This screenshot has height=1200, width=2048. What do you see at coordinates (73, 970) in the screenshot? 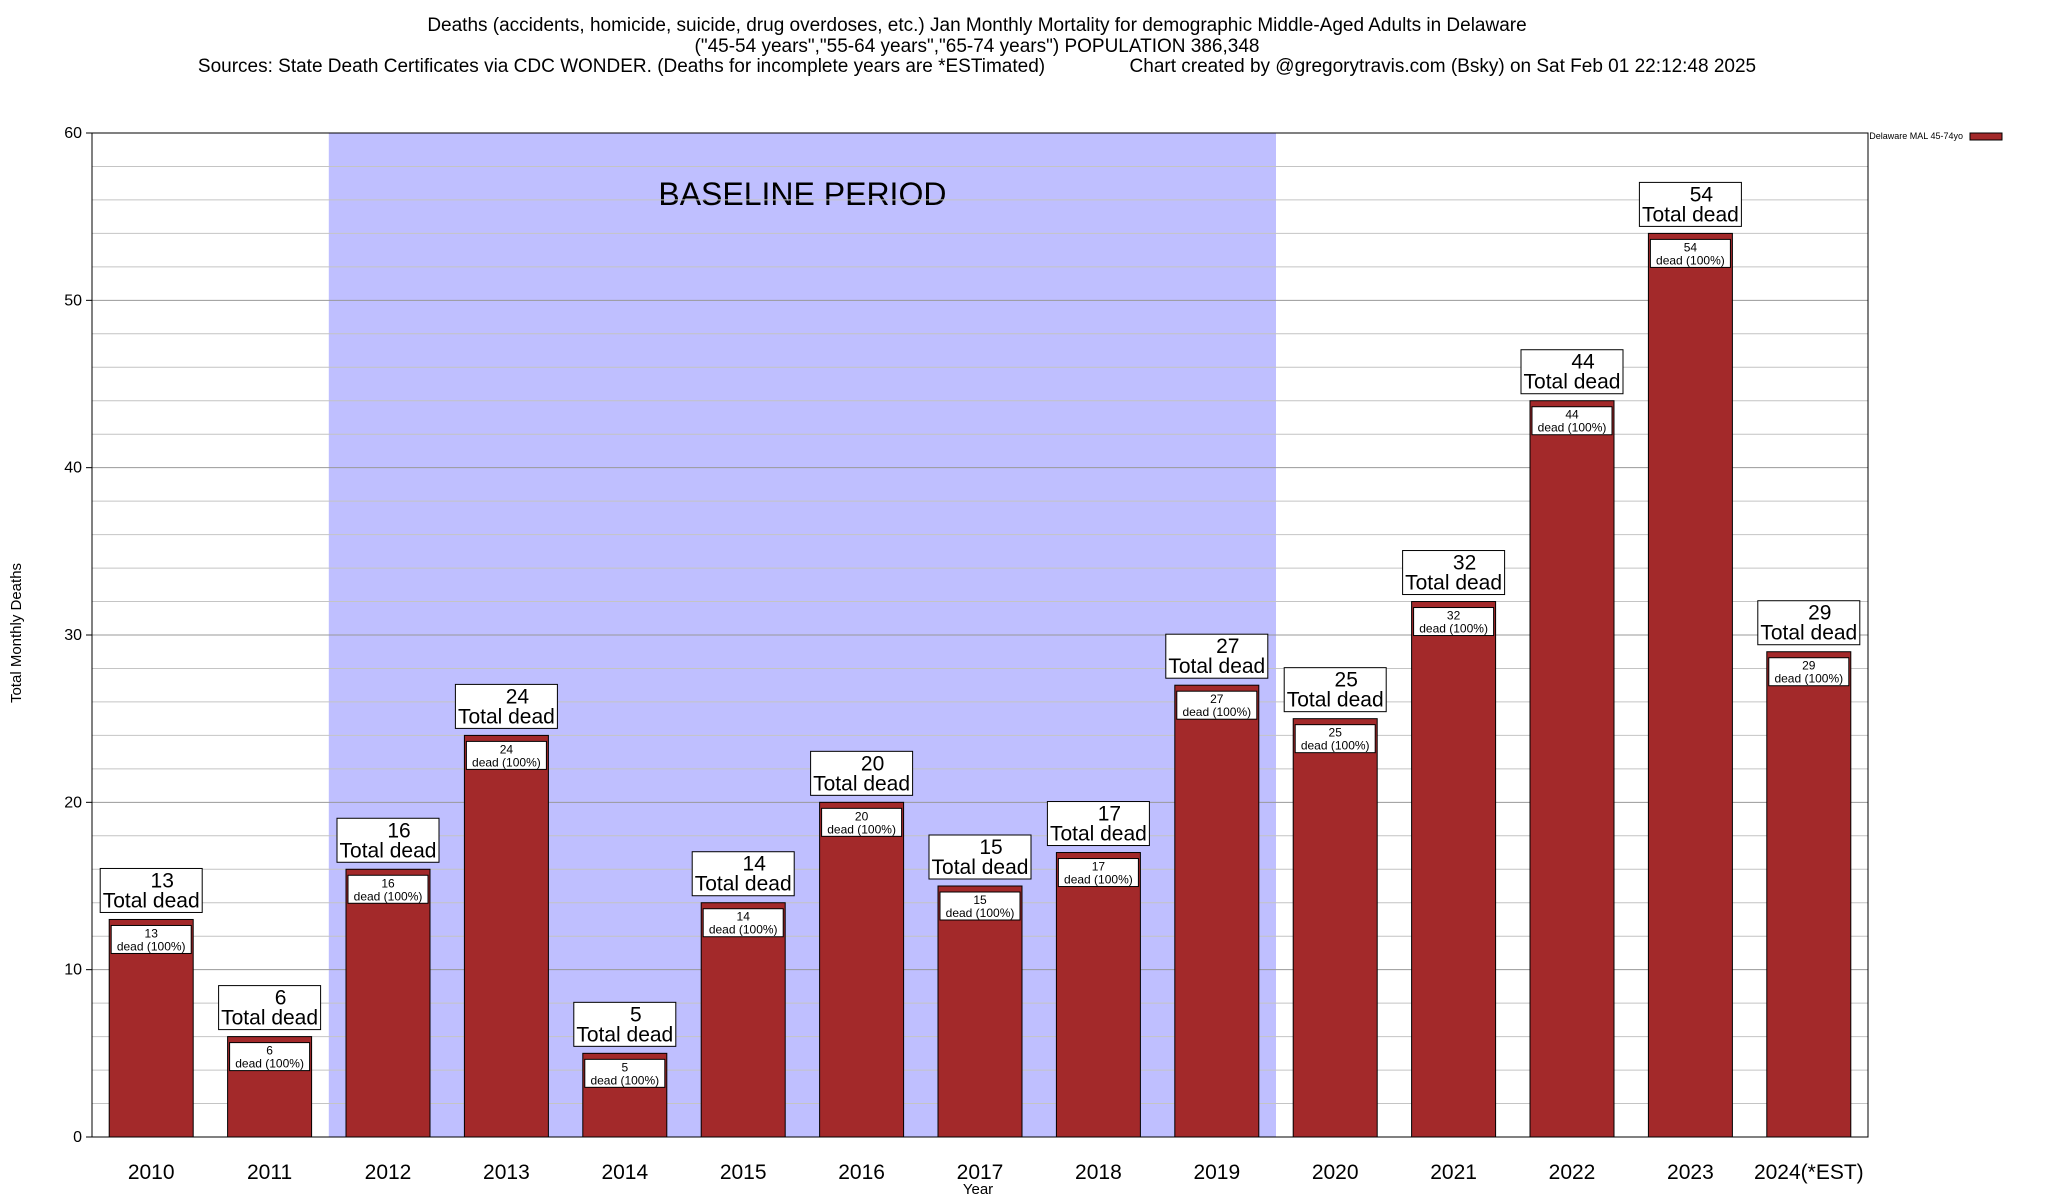
I see `y-tick-label-10: 10` at bounding box center [73, 970].